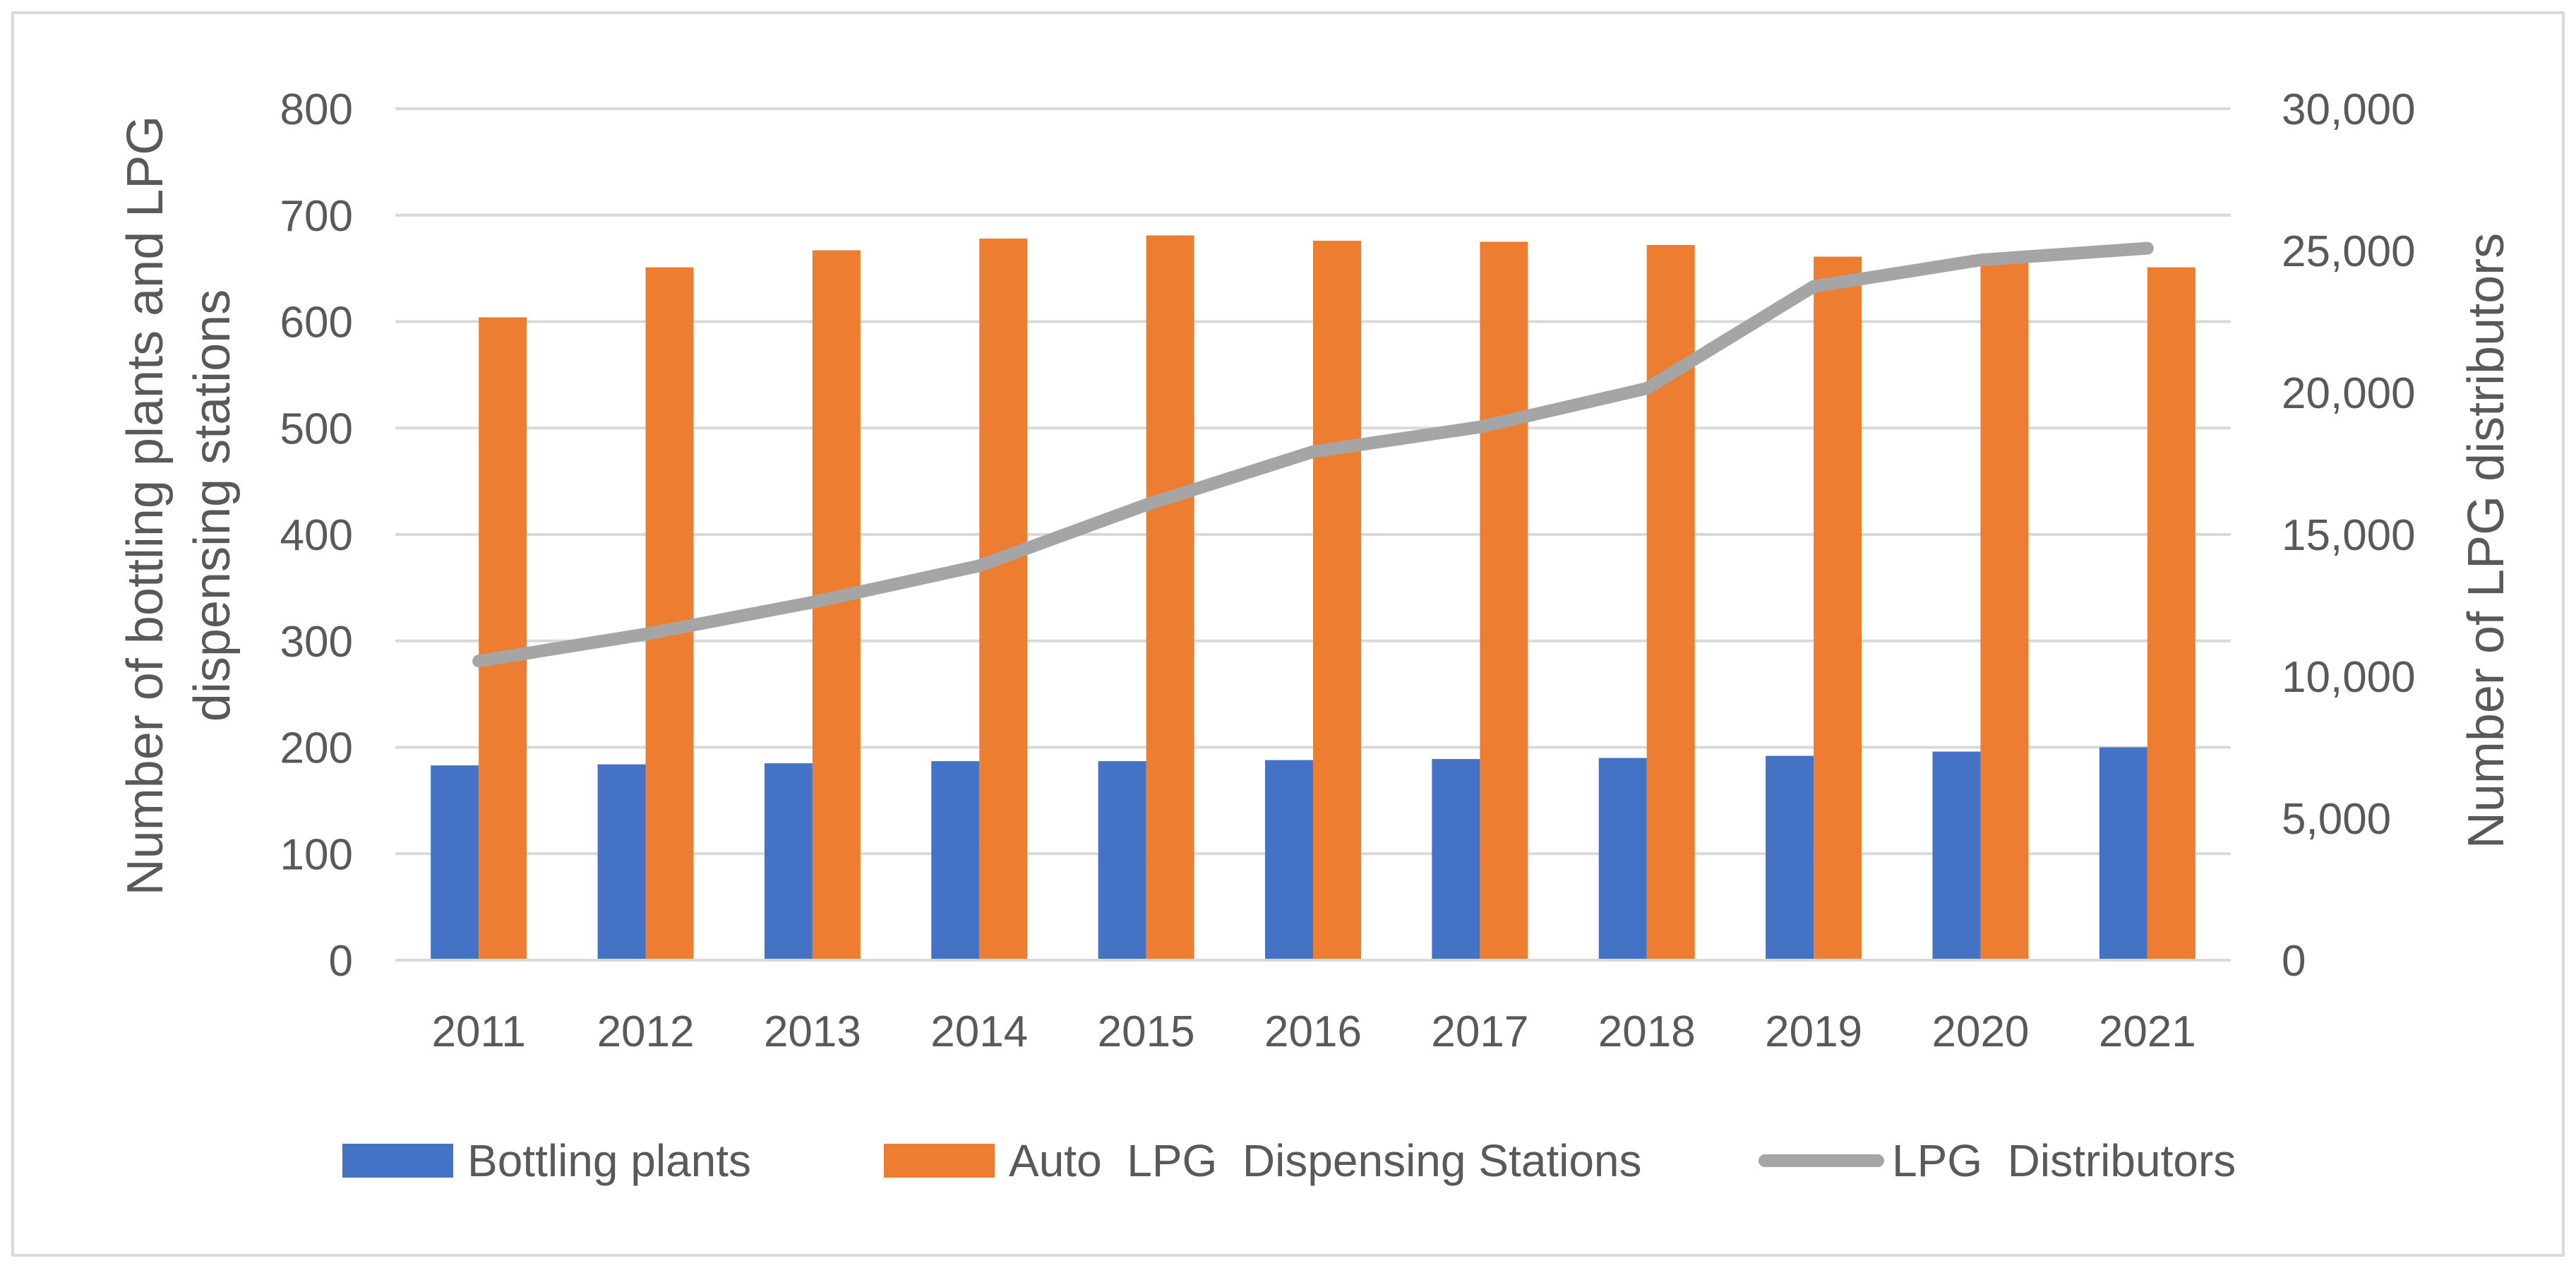 Image resolution: width=2576 pixels, height=1268 pixels. Describe the element at coordinates (1980, 1032) in the screenshot. I see `x-tick-label-2020: 2020` at that location.